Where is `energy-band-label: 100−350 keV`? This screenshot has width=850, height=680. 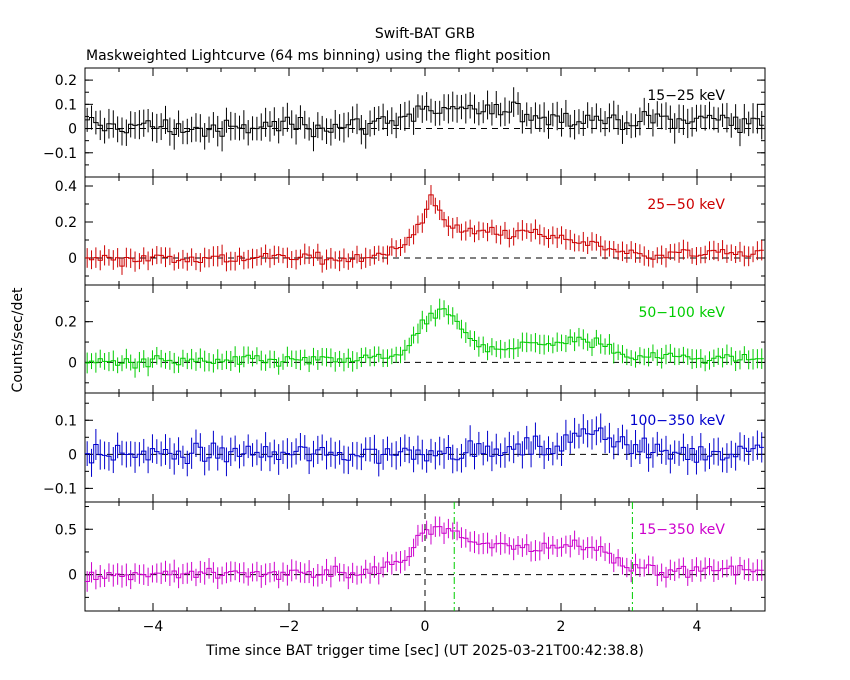 energy-band-label: 100−350 keV is located at coordinates (678, 421).